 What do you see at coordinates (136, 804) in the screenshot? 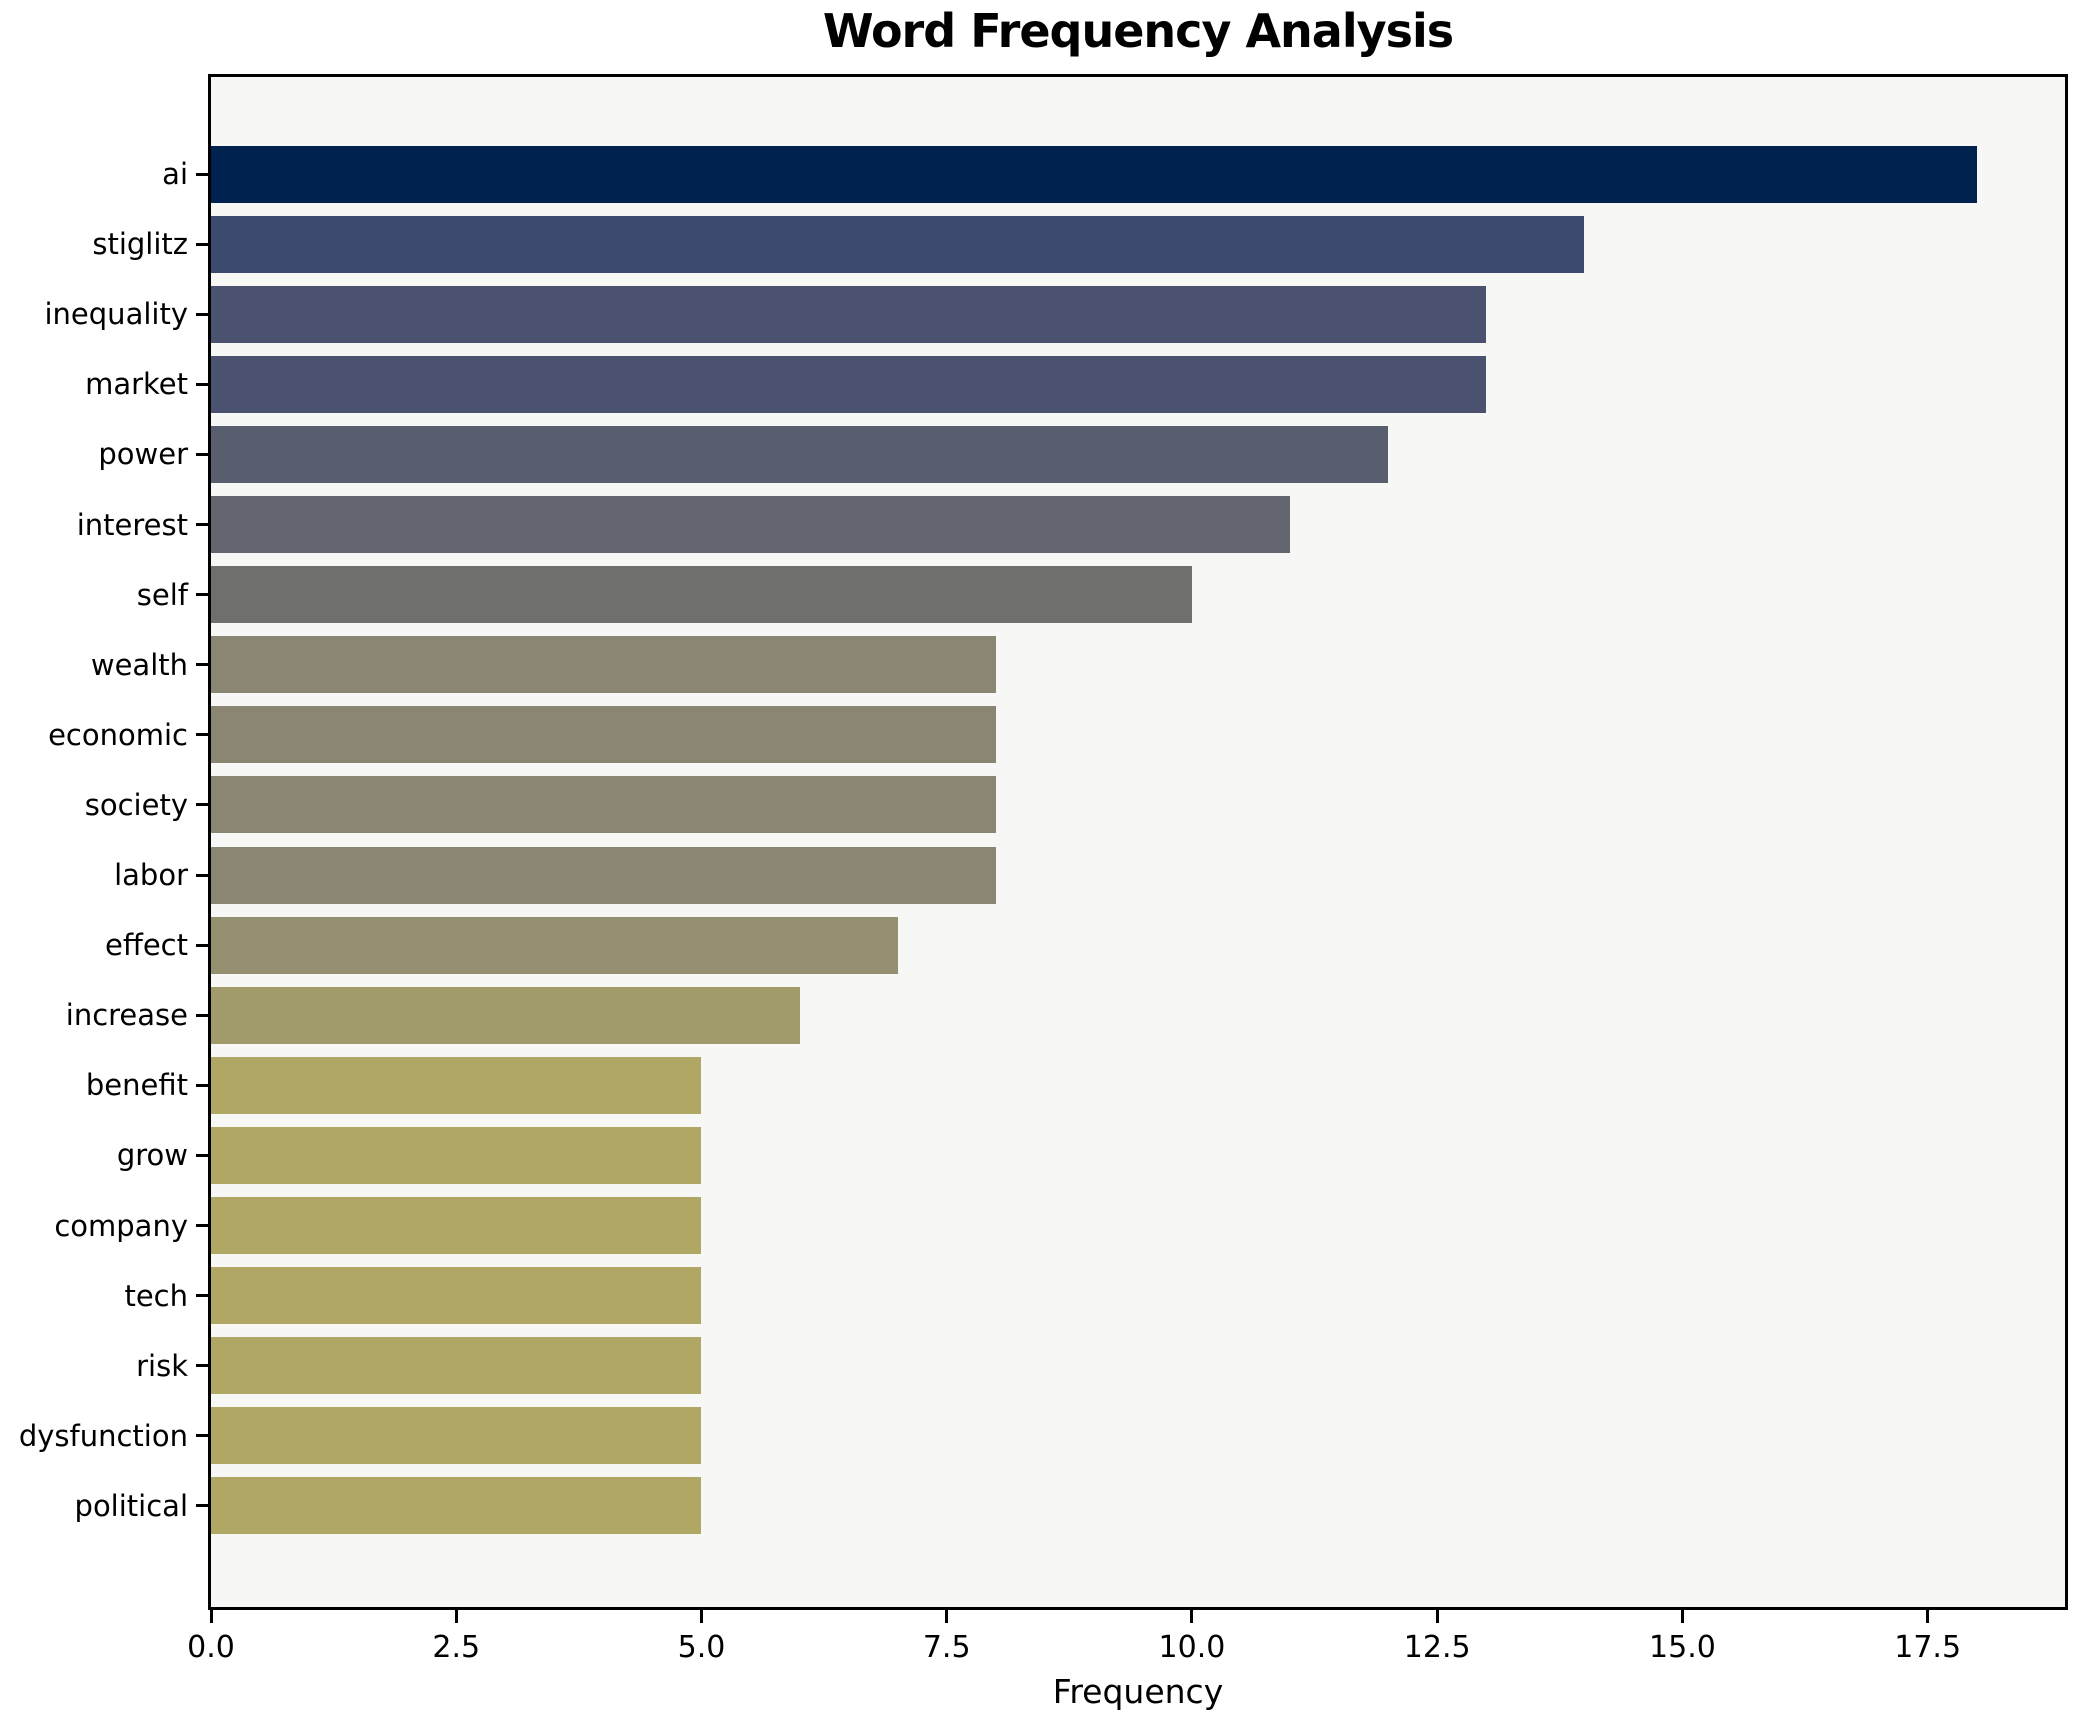
I see `y-tick-label-society: society` at bounding box center [136, 804].